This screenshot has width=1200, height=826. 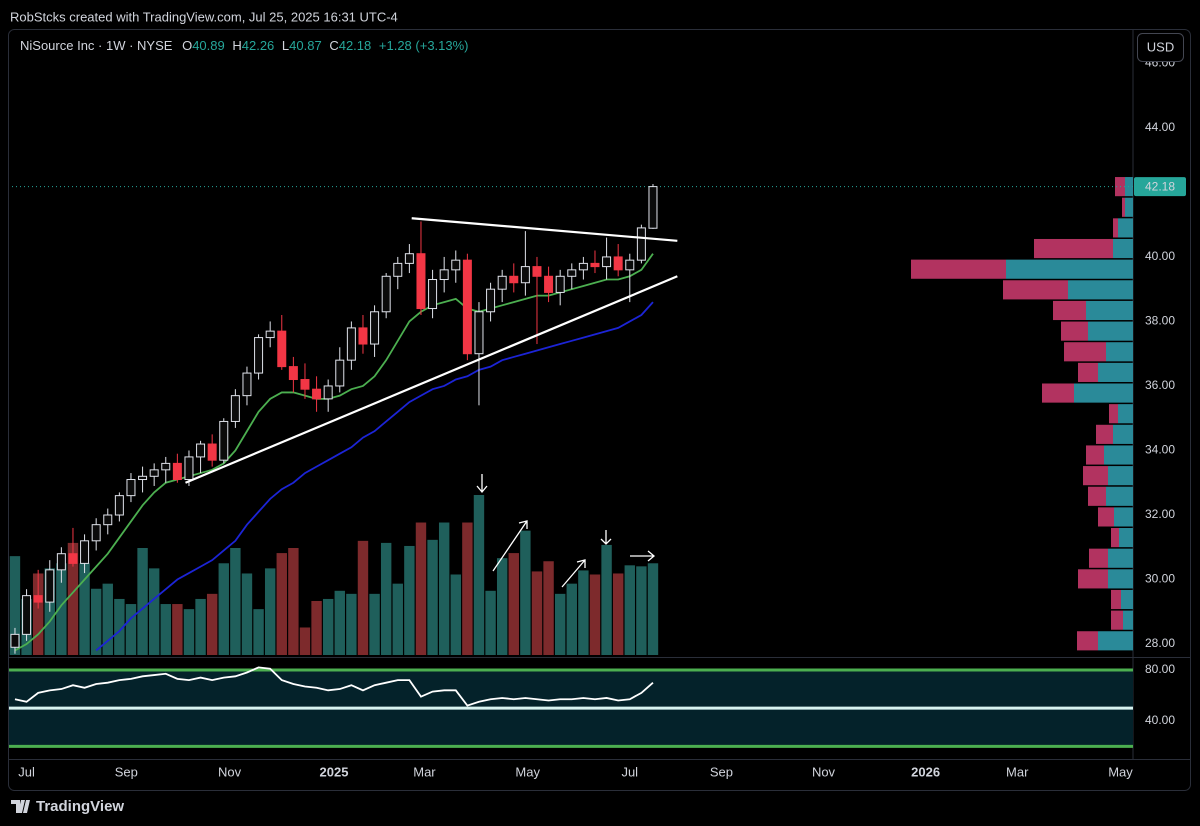 I want to click on x-tick-label: Nov, so click(x=824, y=771).